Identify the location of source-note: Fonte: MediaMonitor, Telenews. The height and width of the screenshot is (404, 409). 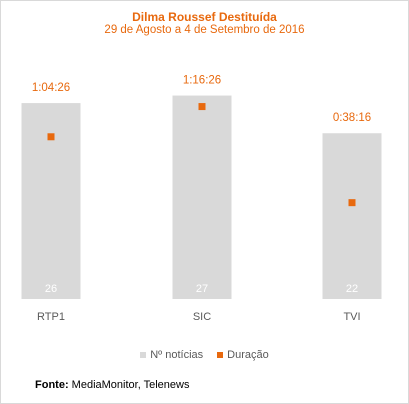
(112, 385).